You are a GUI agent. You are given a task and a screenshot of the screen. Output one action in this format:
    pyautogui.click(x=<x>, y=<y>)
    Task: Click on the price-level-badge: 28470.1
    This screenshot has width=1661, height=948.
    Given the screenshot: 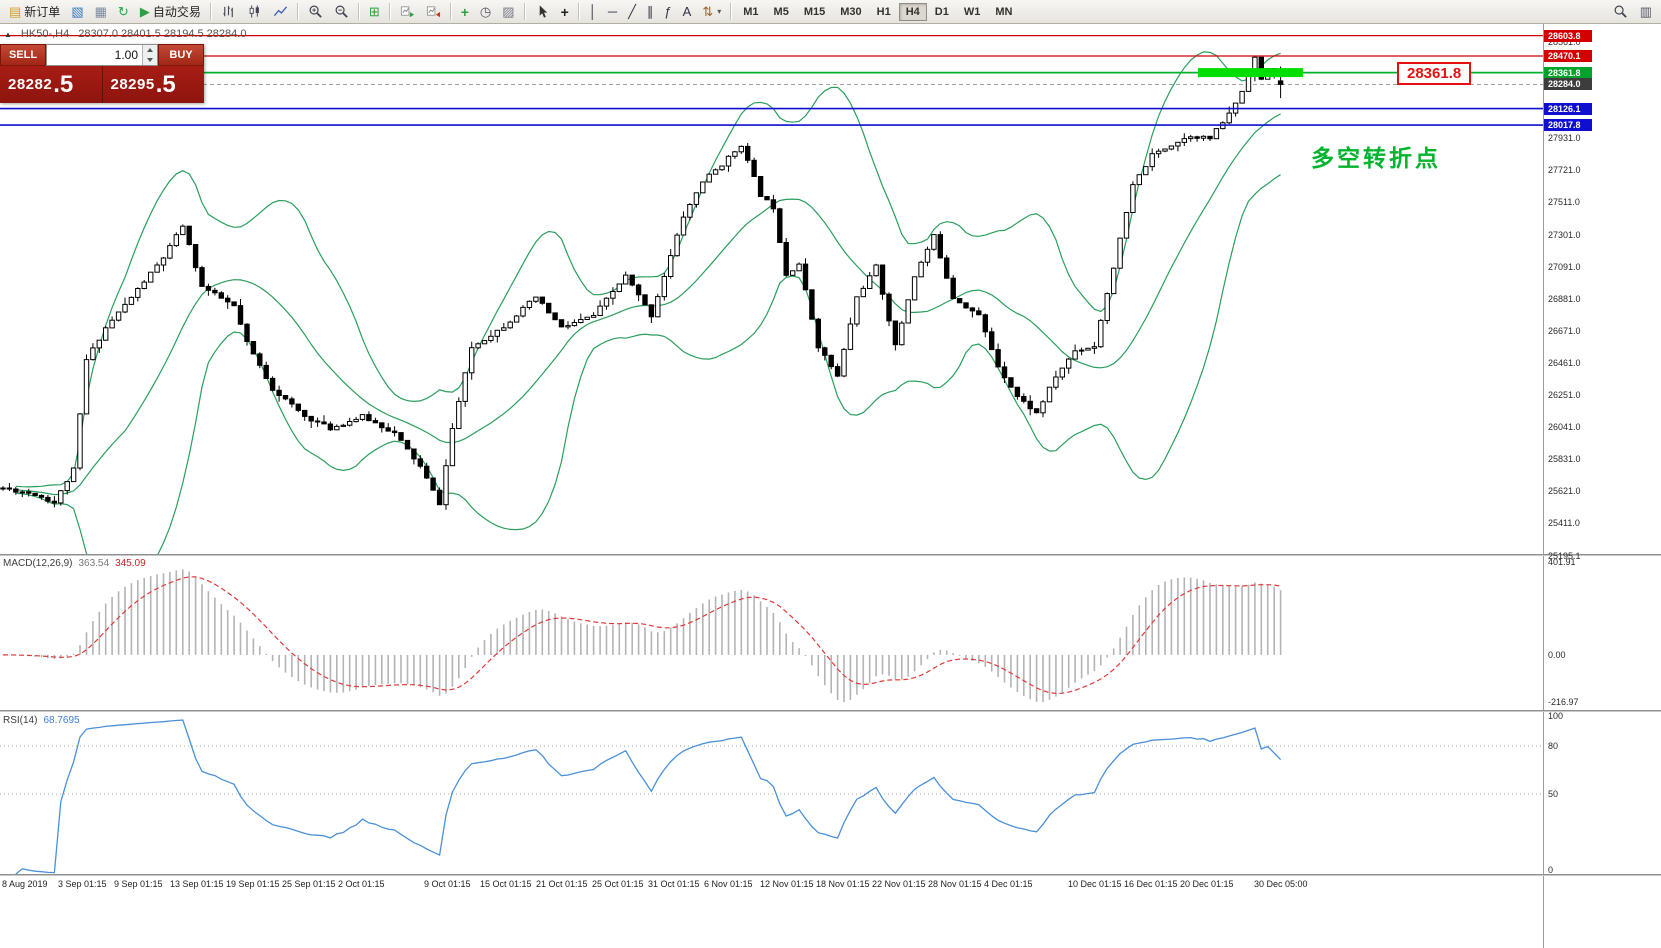 What is the action you would take?
    pyautogui.click(x=1568, y=56)
    